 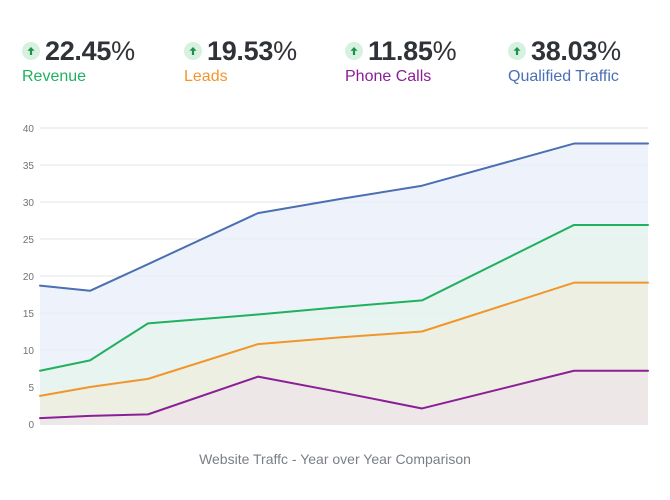 I want to click on series-line-phone-calls, so click(x=344, y=394).